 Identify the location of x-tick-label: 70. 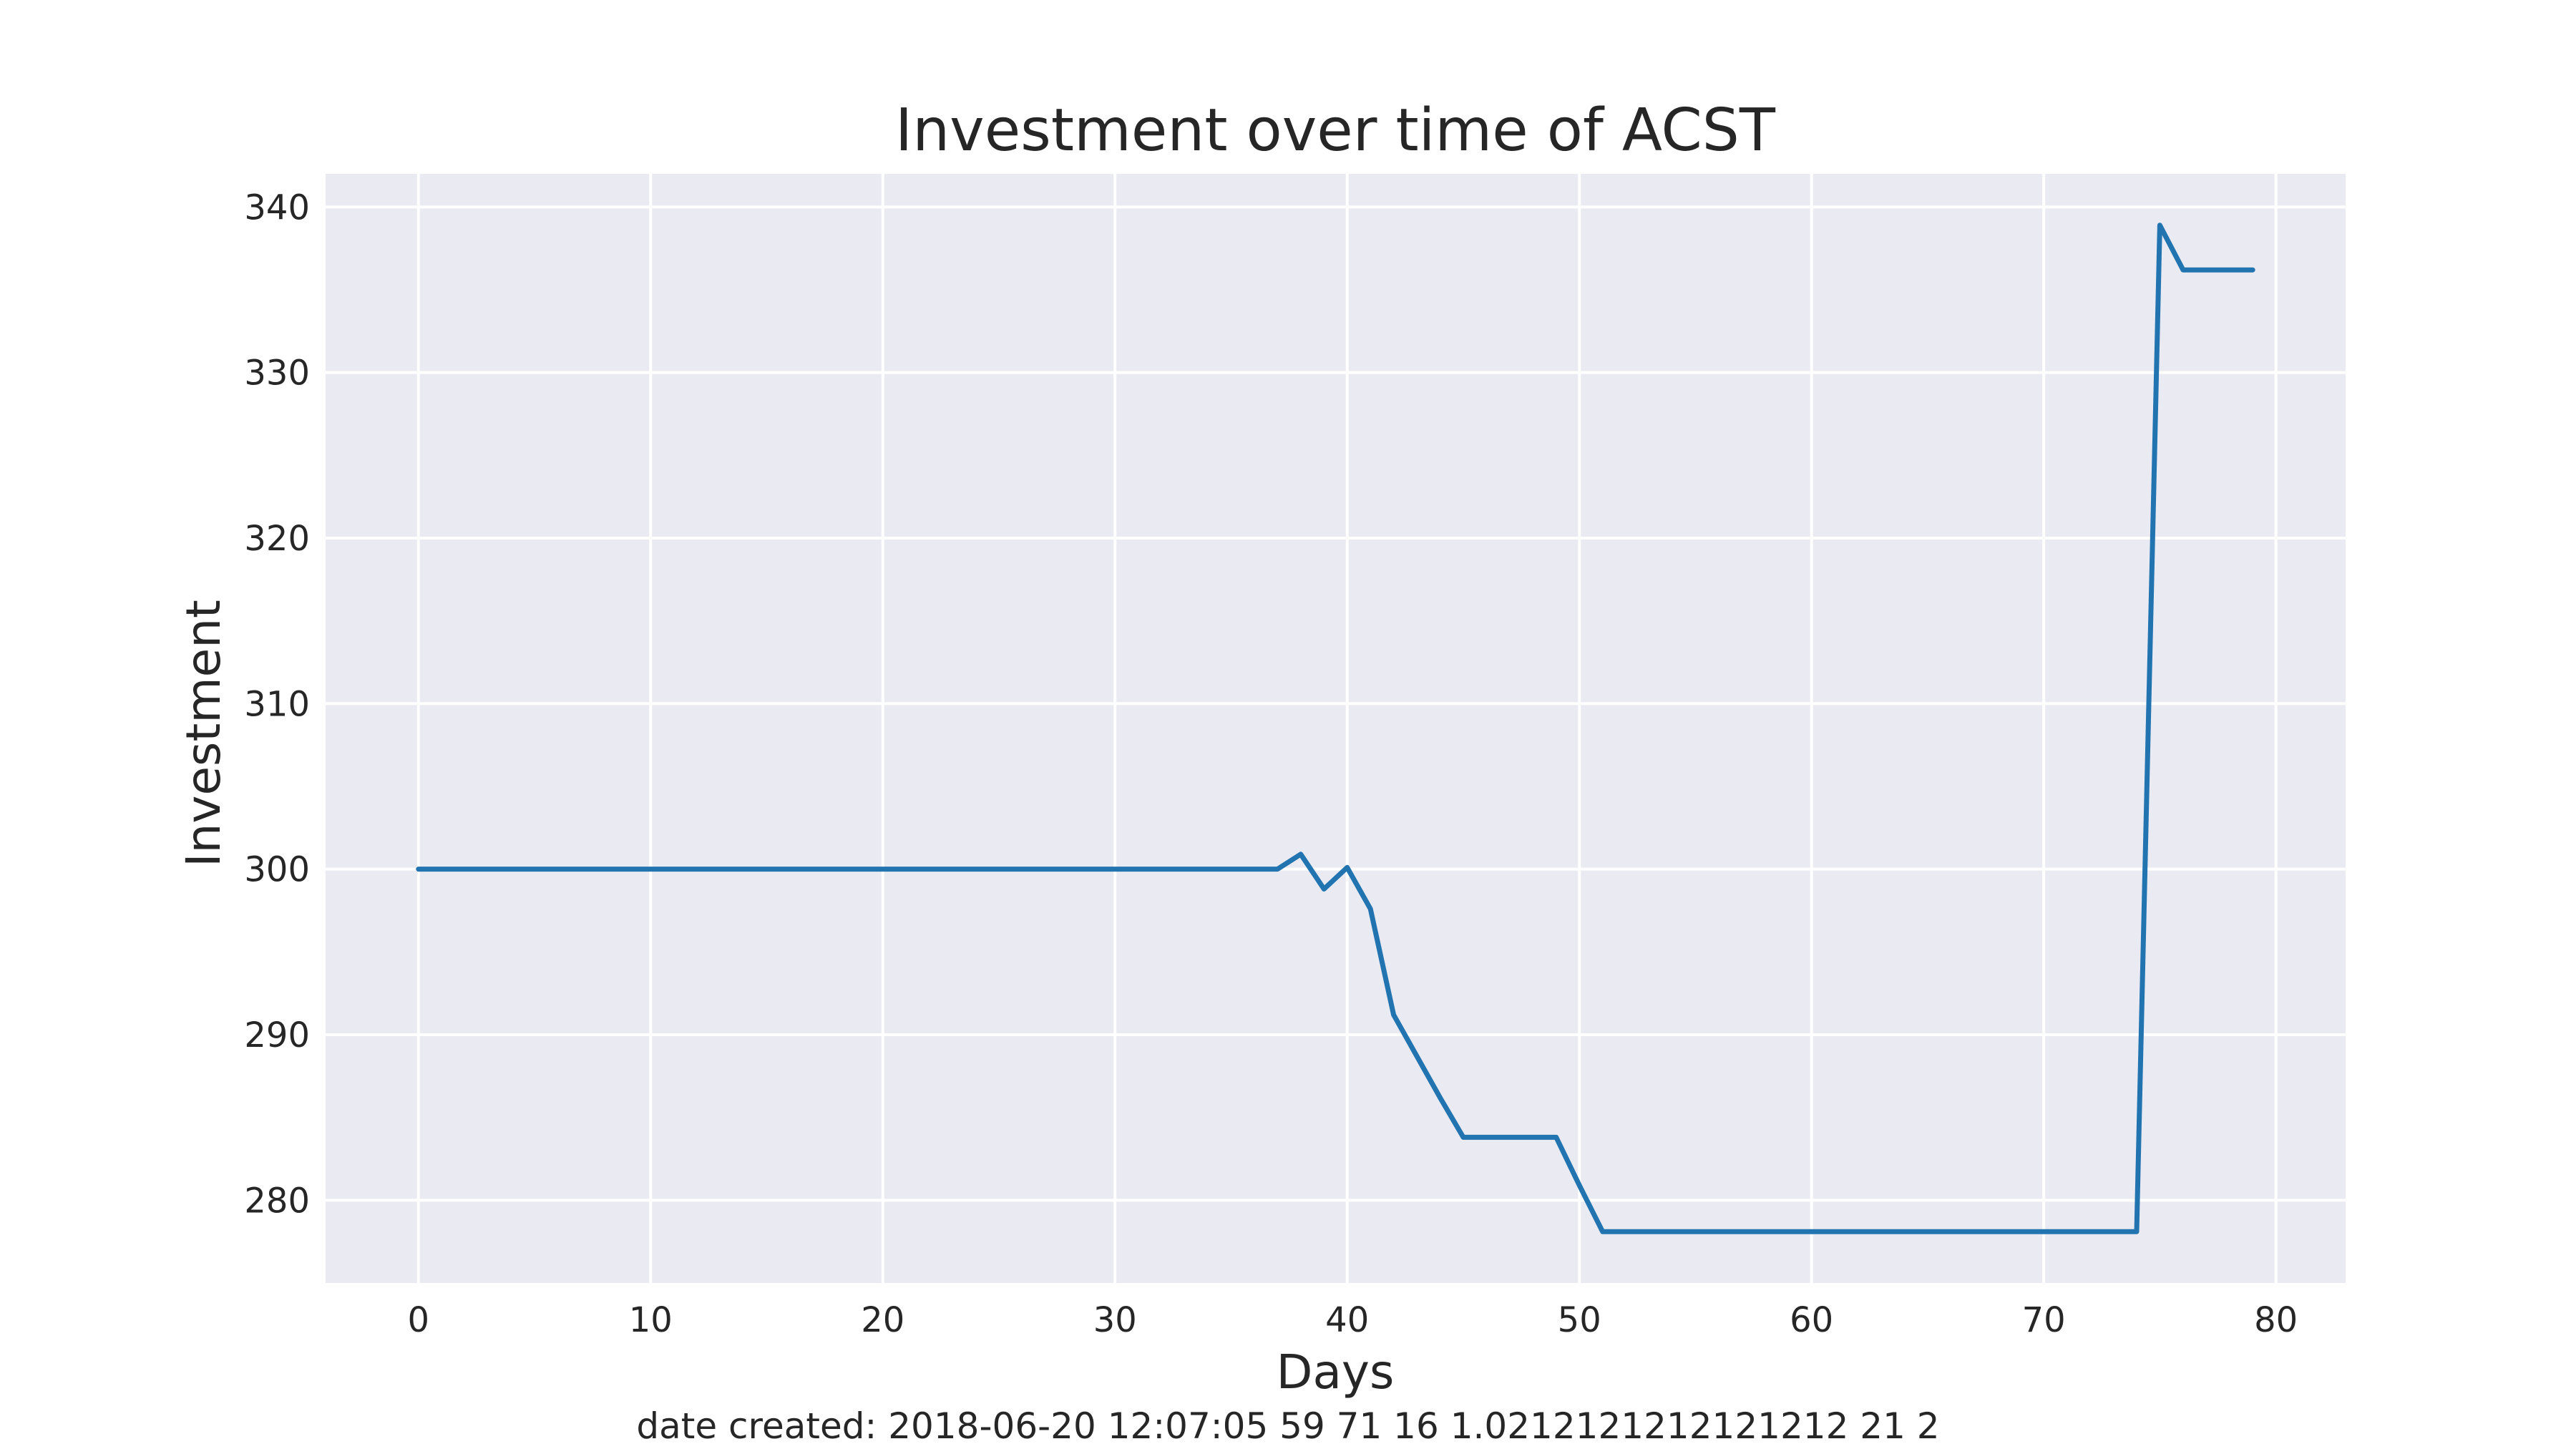
(2044, 1320).